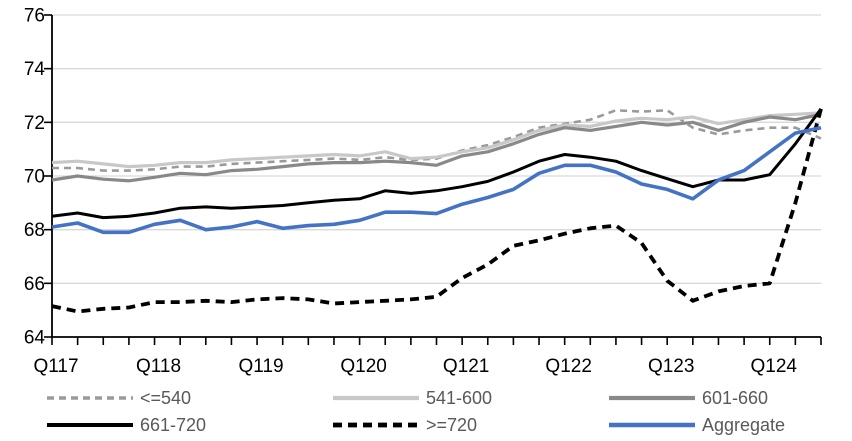 This screenshot has width=852, height=441. What do you see at coordinates (773, 366) in the screenshot?
I see `x-axis-label: Q124` at bounding box center [773, 366].